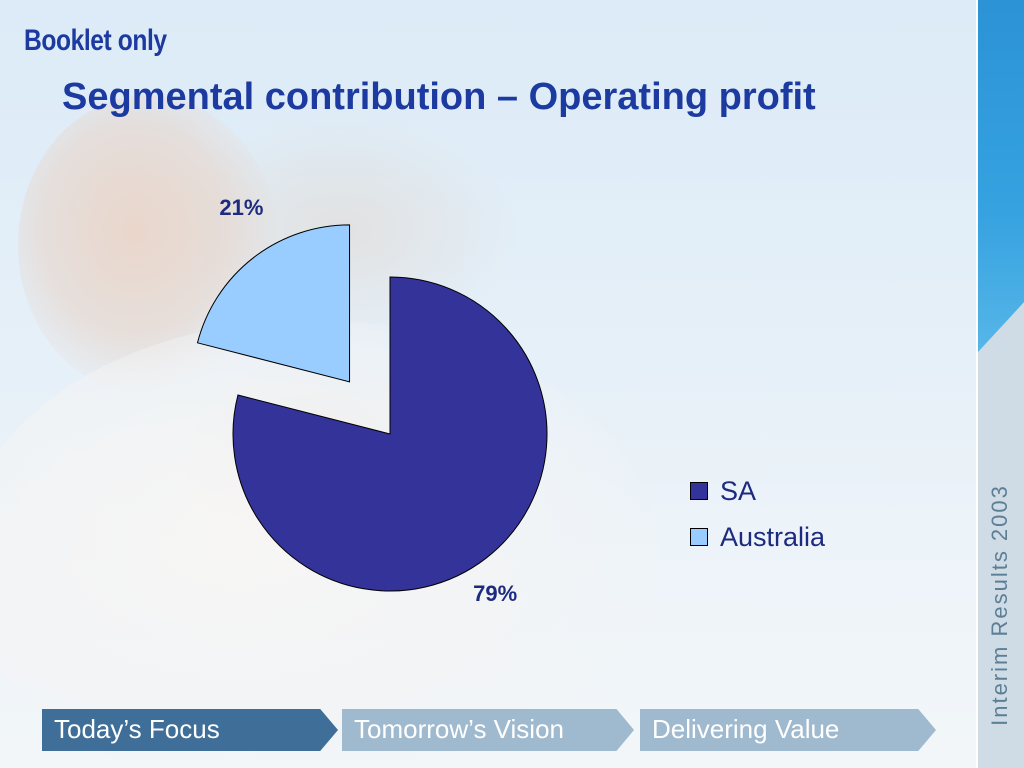  What do you see at coordinates (390, 434) in the screenshot?
I see `pie-slice-sa` at bounding box center [390, 434].